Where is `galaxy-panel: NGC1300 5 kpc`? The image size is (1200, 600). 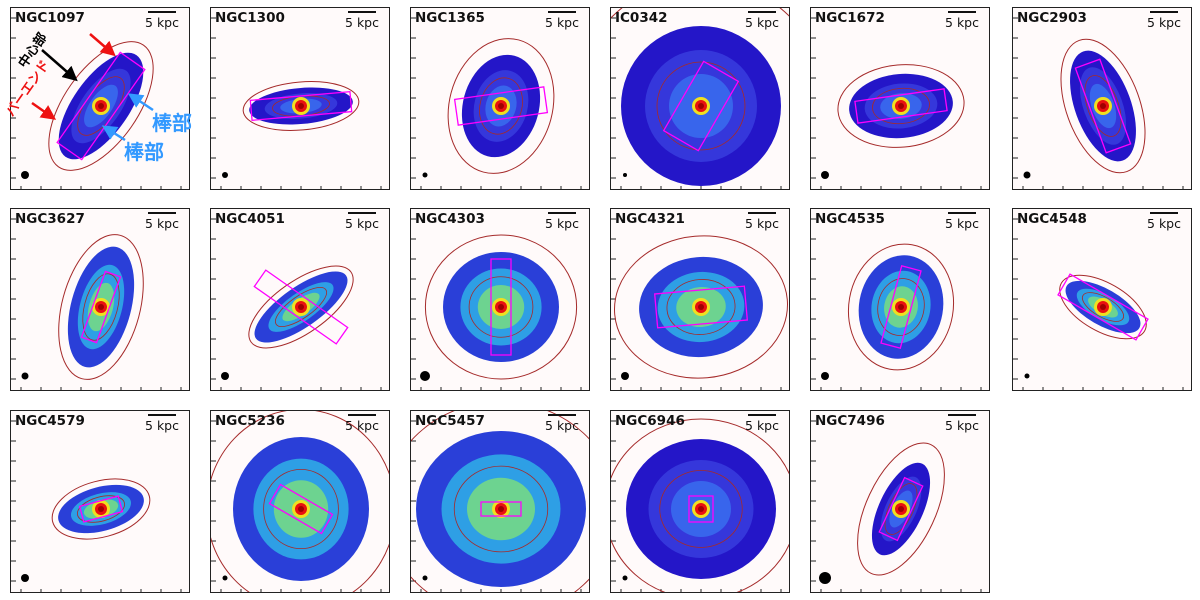
galaxy-panel: NGC1300 5 kpc is located at coordinates (300, 98).